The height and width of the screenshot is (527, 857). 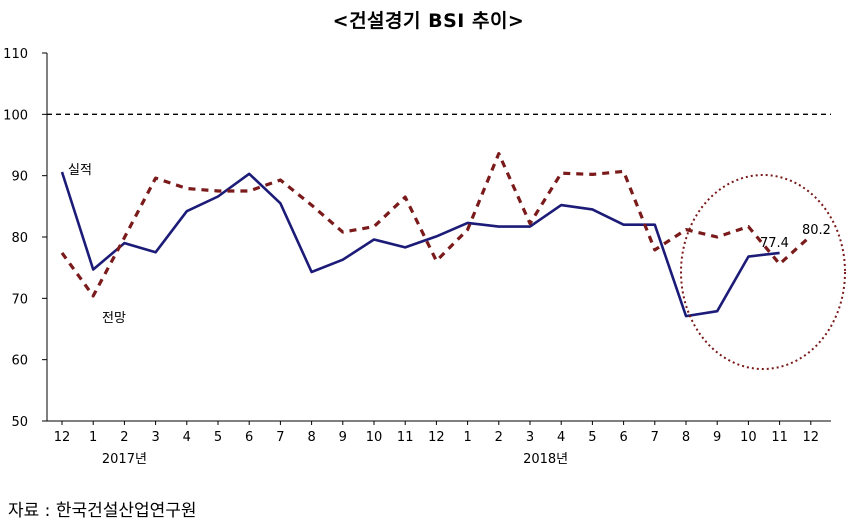 What do you see at coordinates (19, 177) in the screenshot?
I see `y-tick-label: 90` at bounding box center [19, 177].